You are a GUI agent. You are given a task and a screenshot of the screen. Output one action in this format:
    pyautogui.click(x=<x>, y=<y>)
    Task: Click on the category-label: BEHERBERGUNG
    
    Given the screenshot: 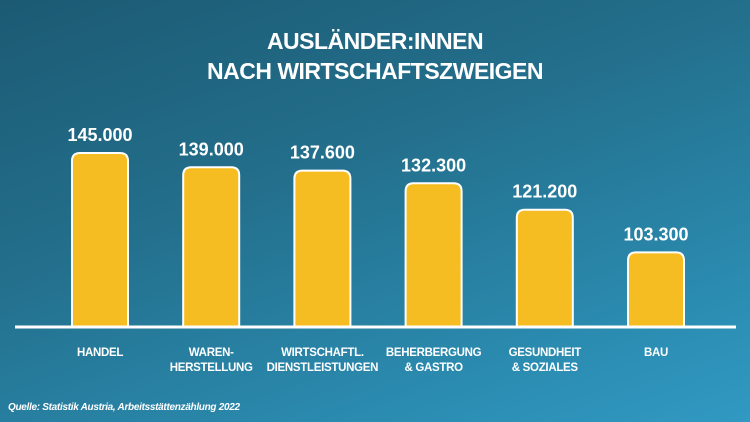 What is the action you would take?
    pyautogui.click(x=434, y=353)
    